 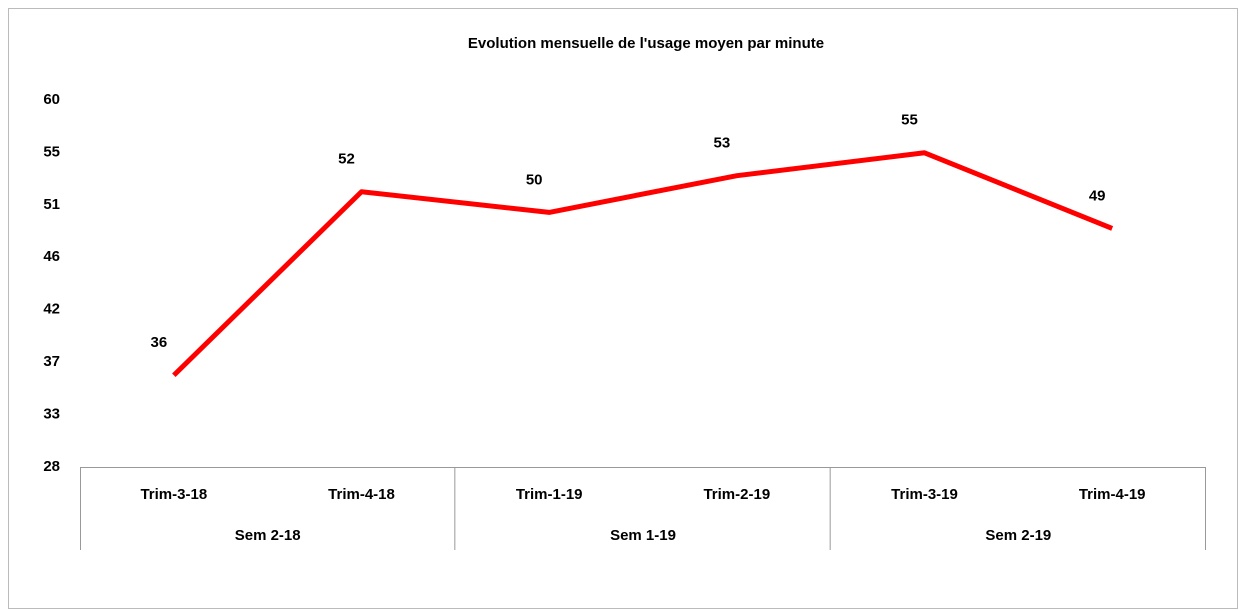 I want to click on y-tick-label: 28, so click(x=51, y=466).